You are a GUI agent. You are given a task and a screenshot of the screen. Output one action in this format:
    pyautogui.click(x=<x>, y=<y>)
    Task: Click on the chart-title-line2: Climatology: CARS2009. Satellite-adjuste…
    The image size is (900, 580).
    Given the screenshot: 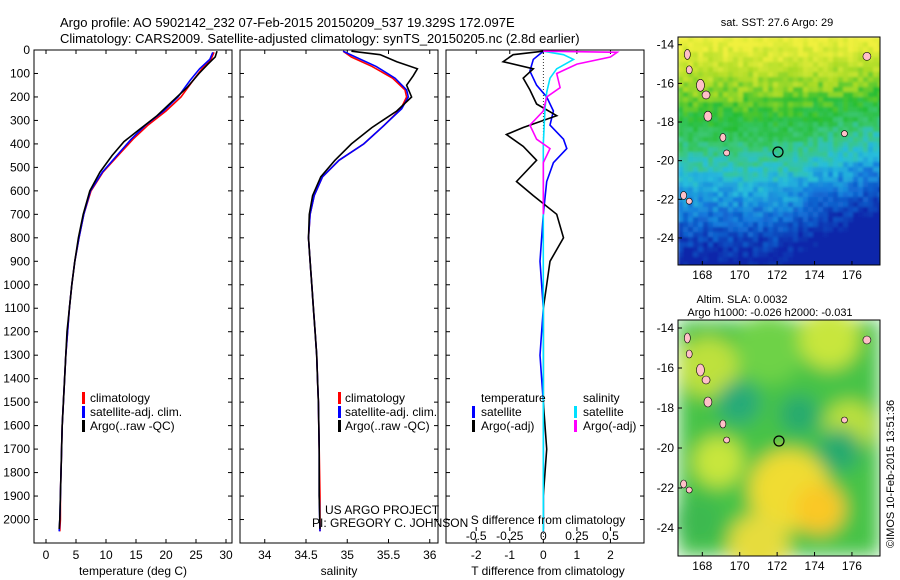 What is the action you would take?
    pyautogui.click(x=320, y=38)
    